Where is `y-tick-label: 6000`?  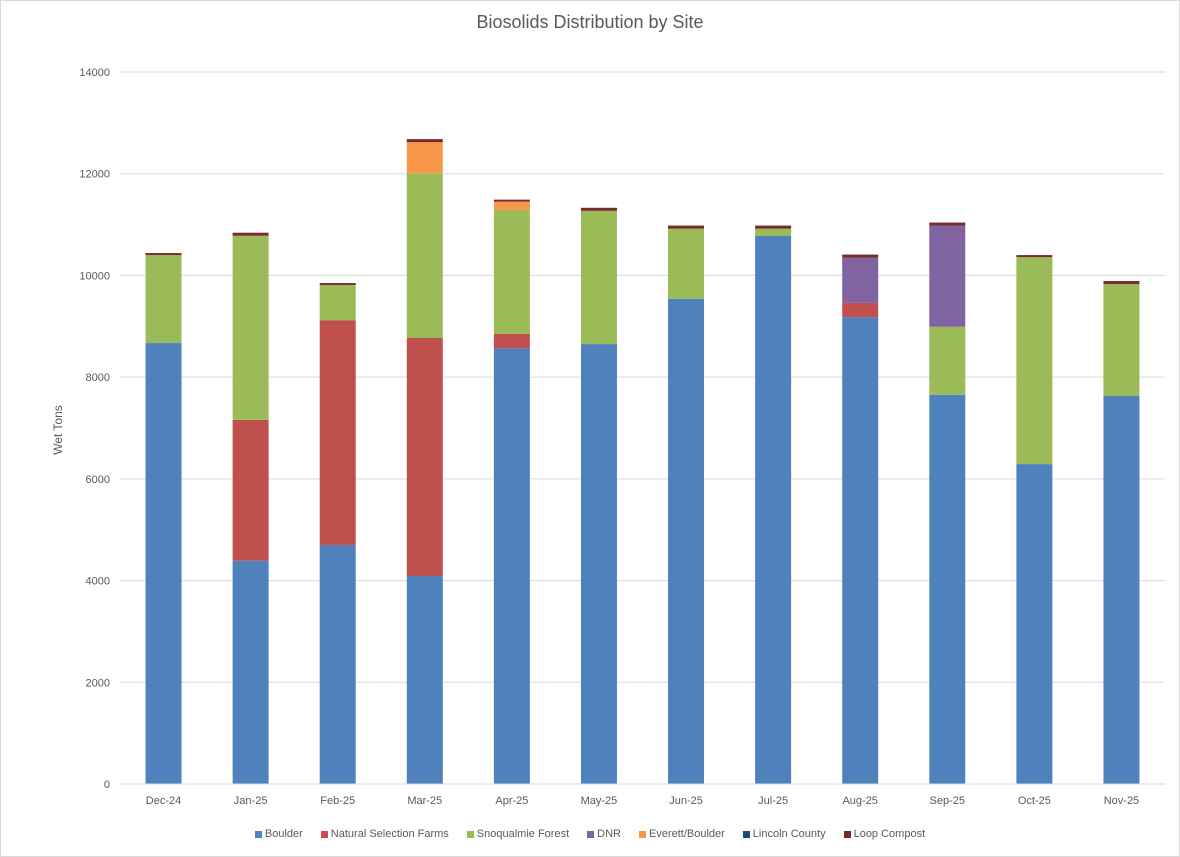
y-tick-label: 6000 is located at coordinates (98, 480).